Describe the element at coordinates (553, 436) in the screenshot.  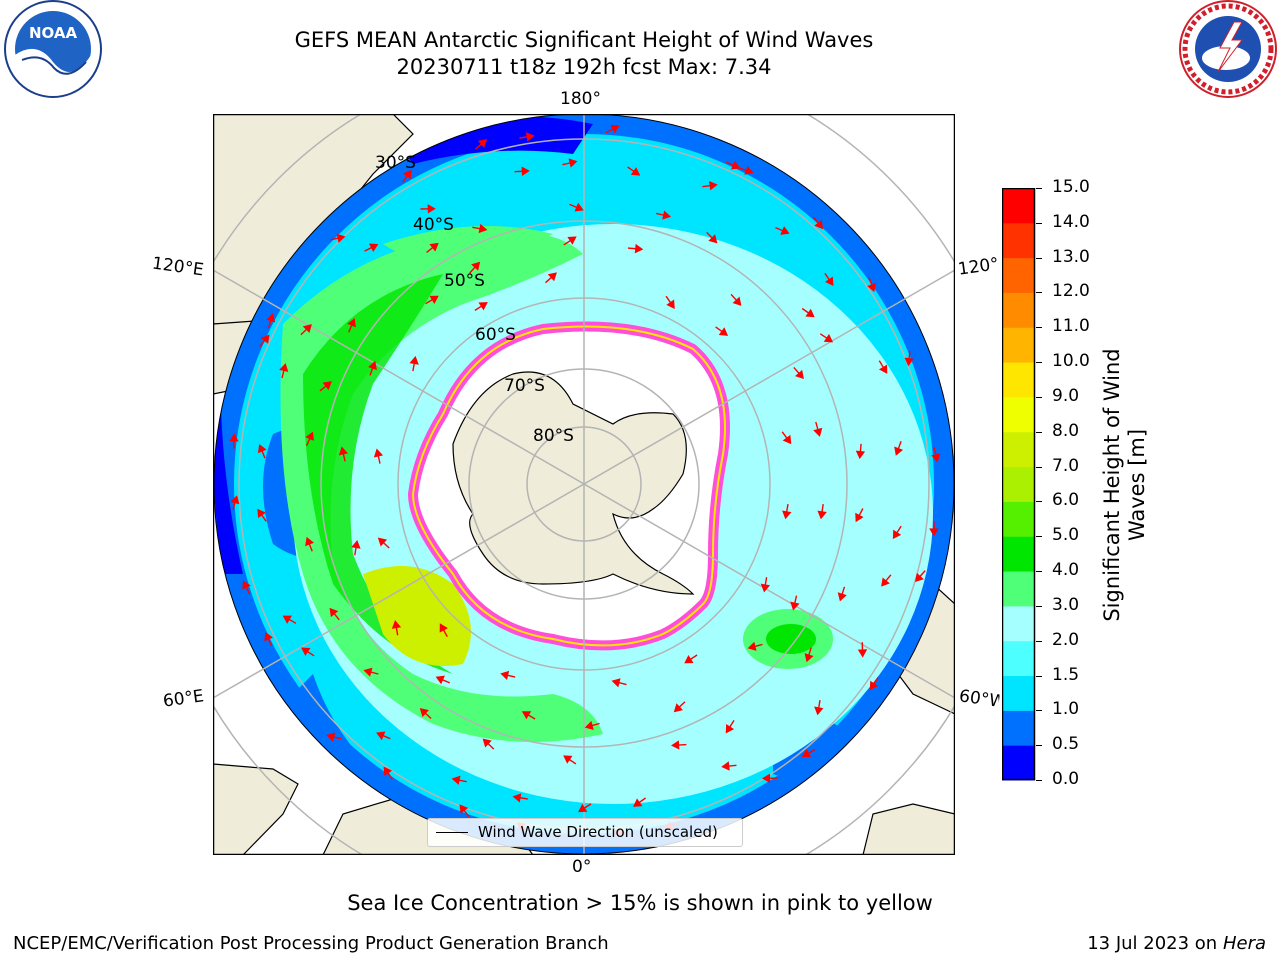
I see `lat-label-80: 80°S` at that location.